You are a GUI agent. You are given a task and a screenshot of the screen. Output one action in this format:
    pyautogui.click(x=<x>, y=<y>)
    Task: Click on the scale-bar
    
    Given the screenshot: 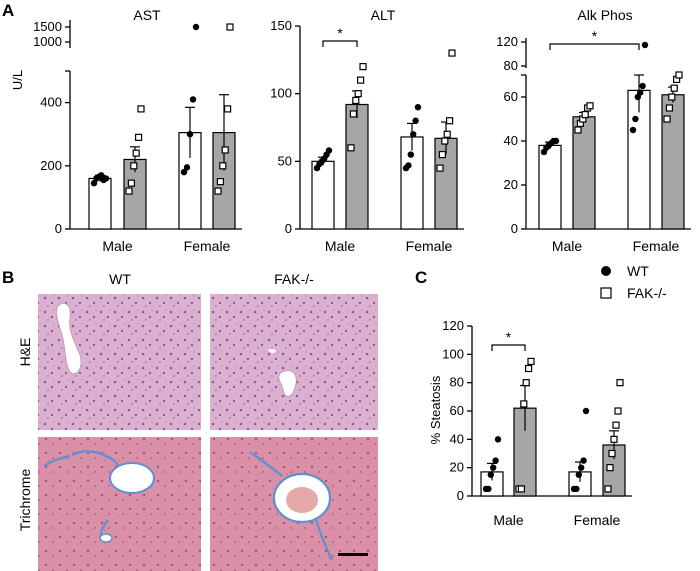 What is the action you would take?
    pyautogui.click(x=353, y=554)
    